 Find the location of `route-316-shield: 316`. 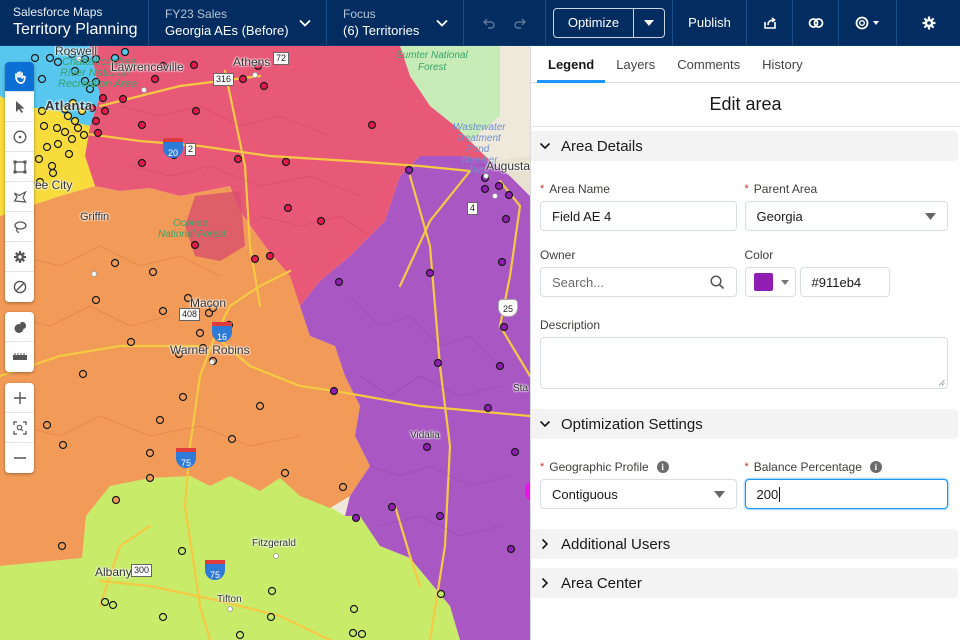

route-316-shield: 316 is located at coordinates (224, 79).